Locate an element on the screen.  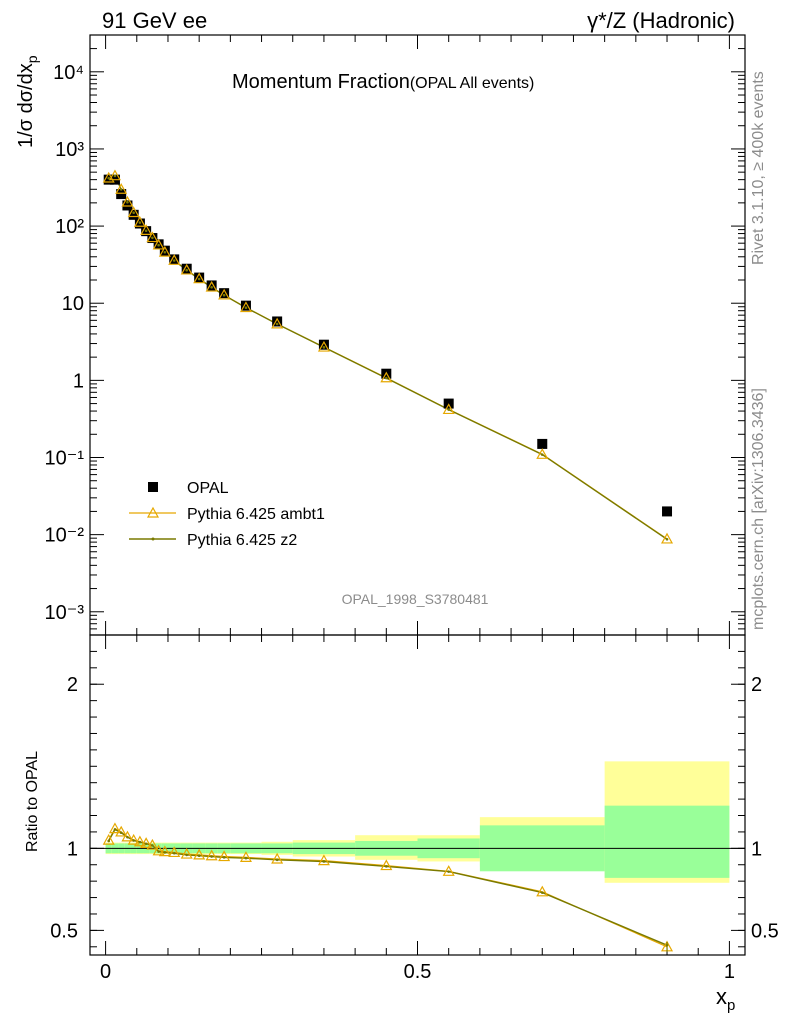
header-right: γ*/Z (Hadronic) is located at coordinates (661, 20).